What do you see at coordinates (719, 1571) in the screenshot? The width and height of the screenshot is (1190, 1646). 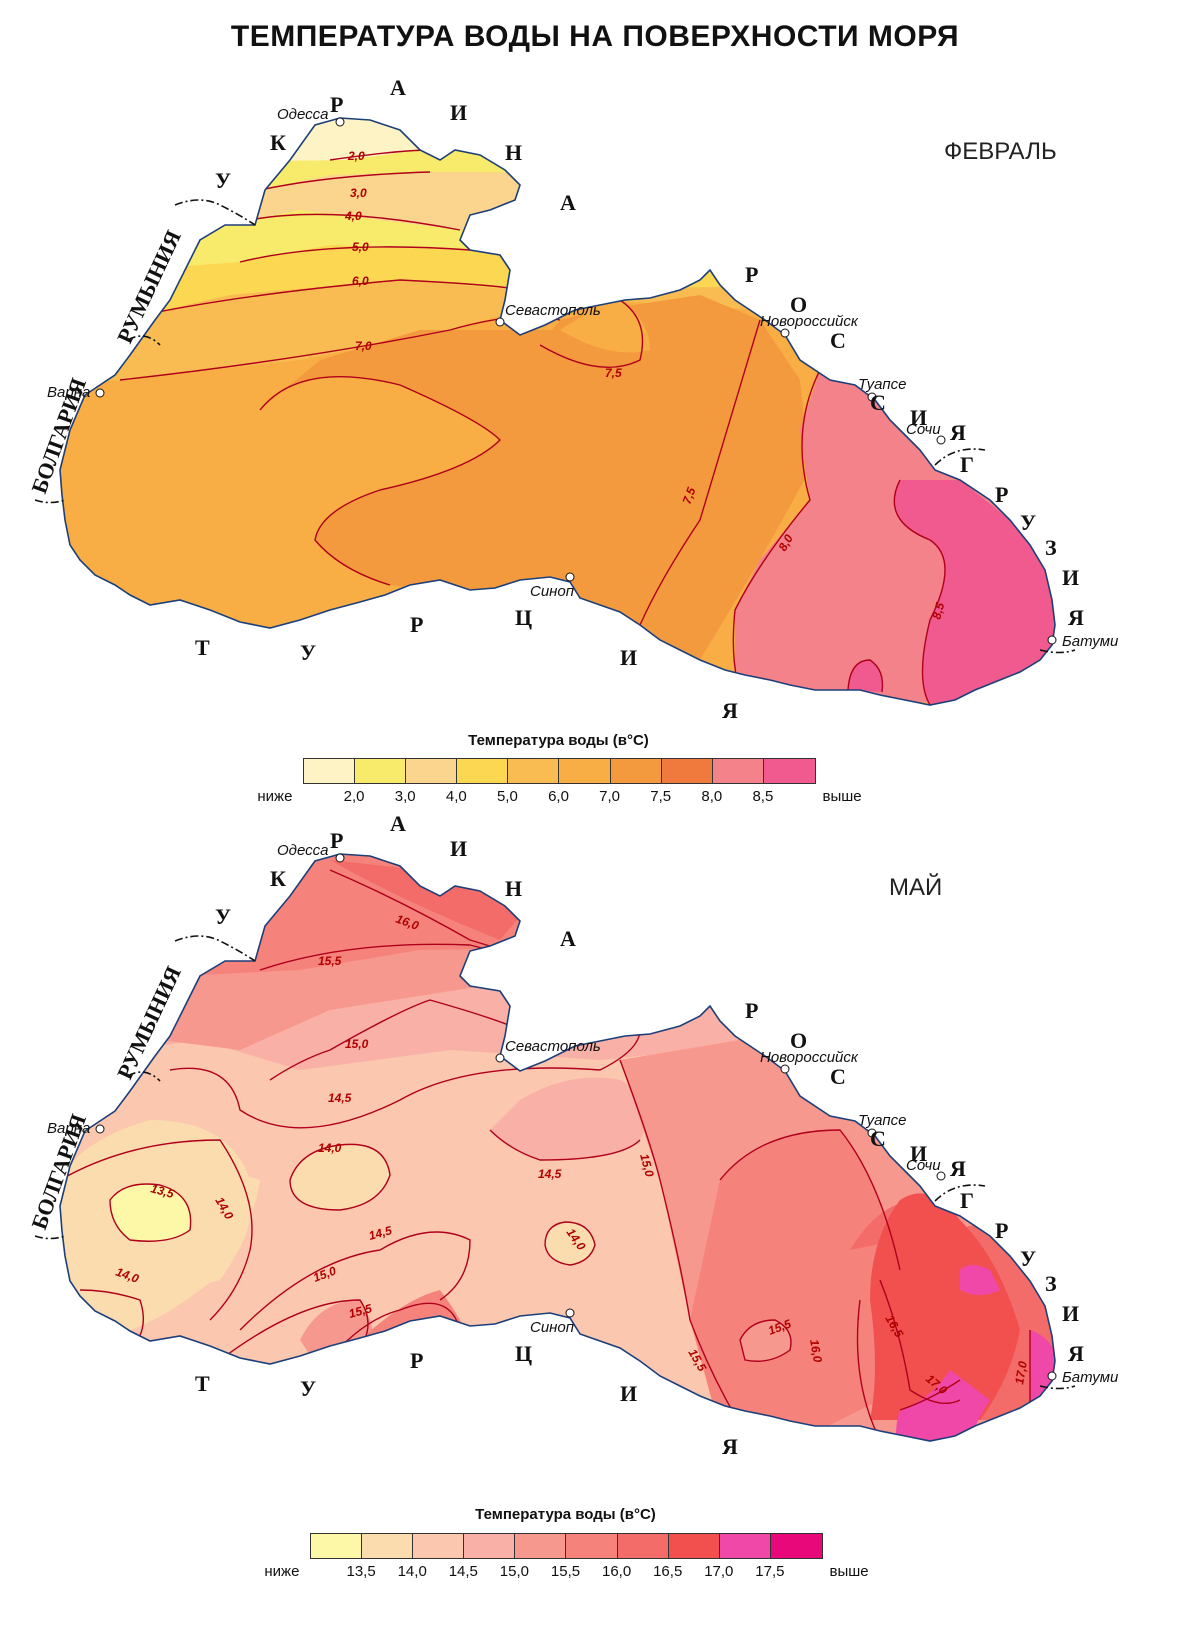 I see `legend-tick-label: 17,0` at bounding box center [719, 1571].